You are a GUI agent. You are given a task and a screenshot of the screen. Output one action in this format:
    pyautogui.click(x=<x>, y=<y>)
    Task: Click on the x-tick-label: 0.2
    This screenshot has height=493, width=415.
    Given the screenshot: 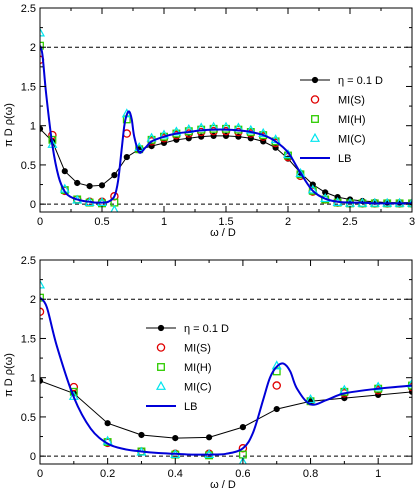 What is the action you would take?
    pyautogui.click(x=107, y=474)
    